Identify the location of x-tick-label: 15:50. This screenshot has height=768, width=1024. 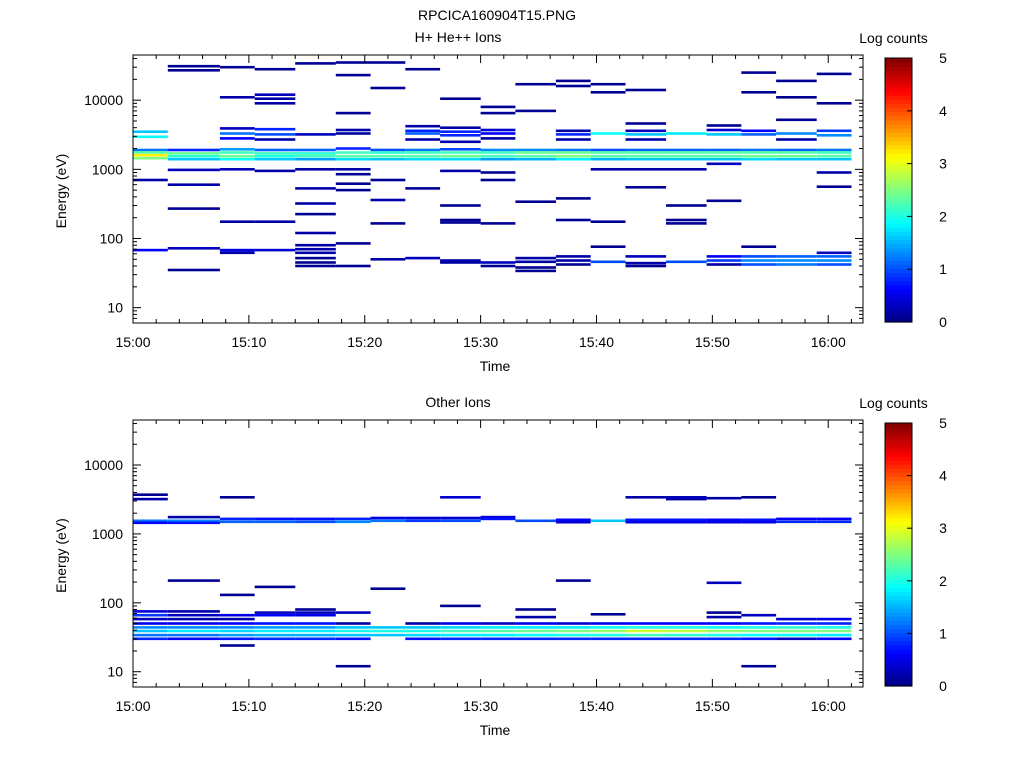
(712, 342).